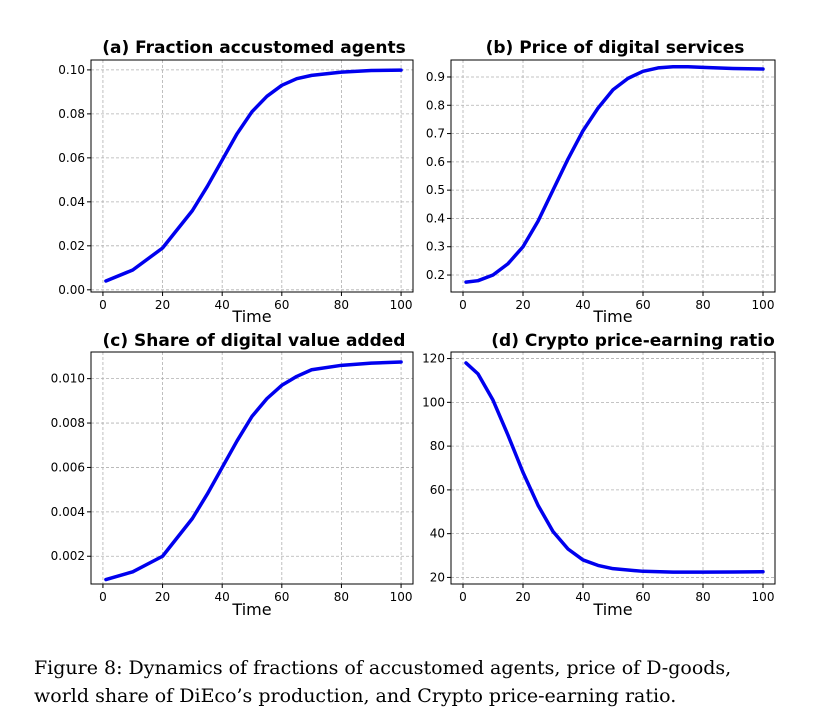 This screenshot has width=823, height=713. I want to click on panel-b-xlabel: Time, so click(612, 316).